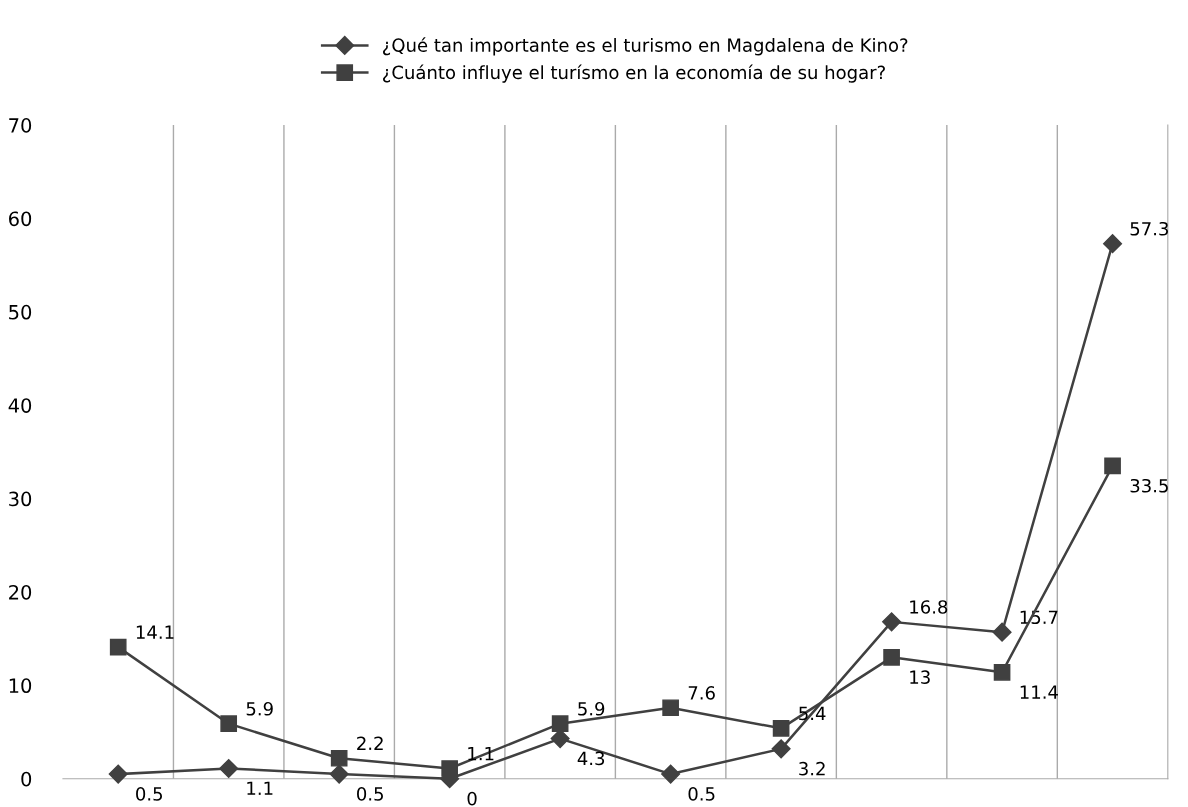  Describe the element at coordinates (929, 607) in the screenshot. I see `data-label: 16.8` at that location.